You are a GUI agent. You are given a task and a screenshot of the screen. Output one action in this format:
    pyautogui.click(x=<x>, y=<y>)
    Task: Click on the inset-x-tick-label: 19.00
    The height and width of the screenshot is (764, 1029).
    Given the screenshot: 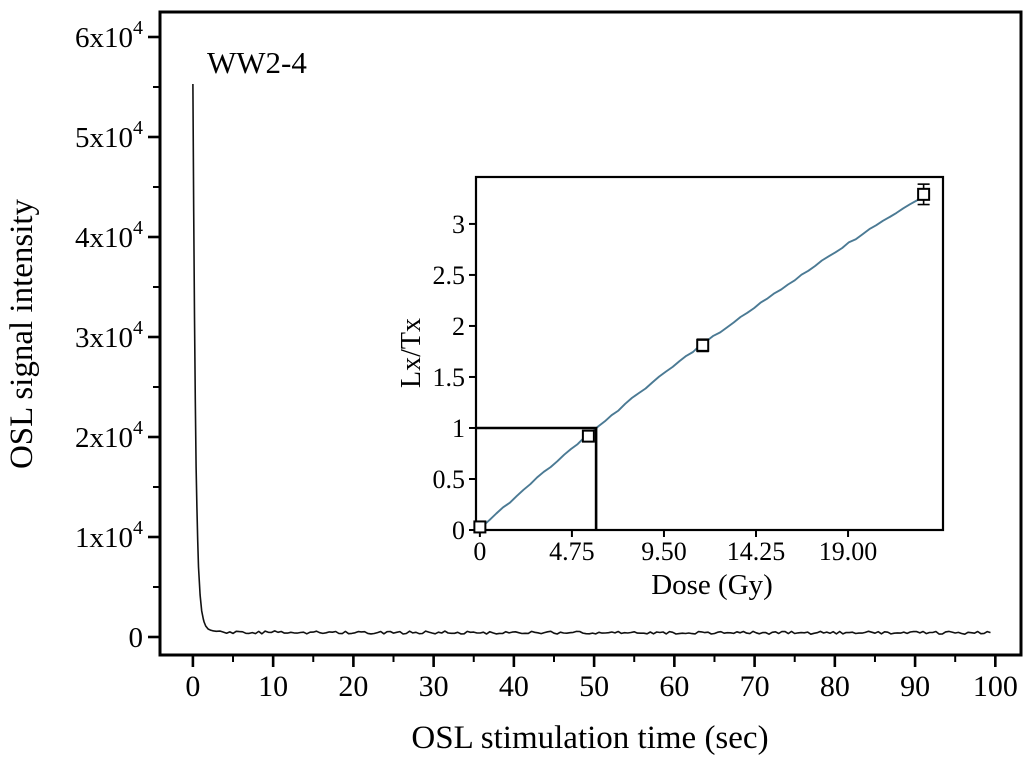 What is the action you would take?
    pyautogui.click(x=848, y=551)
    